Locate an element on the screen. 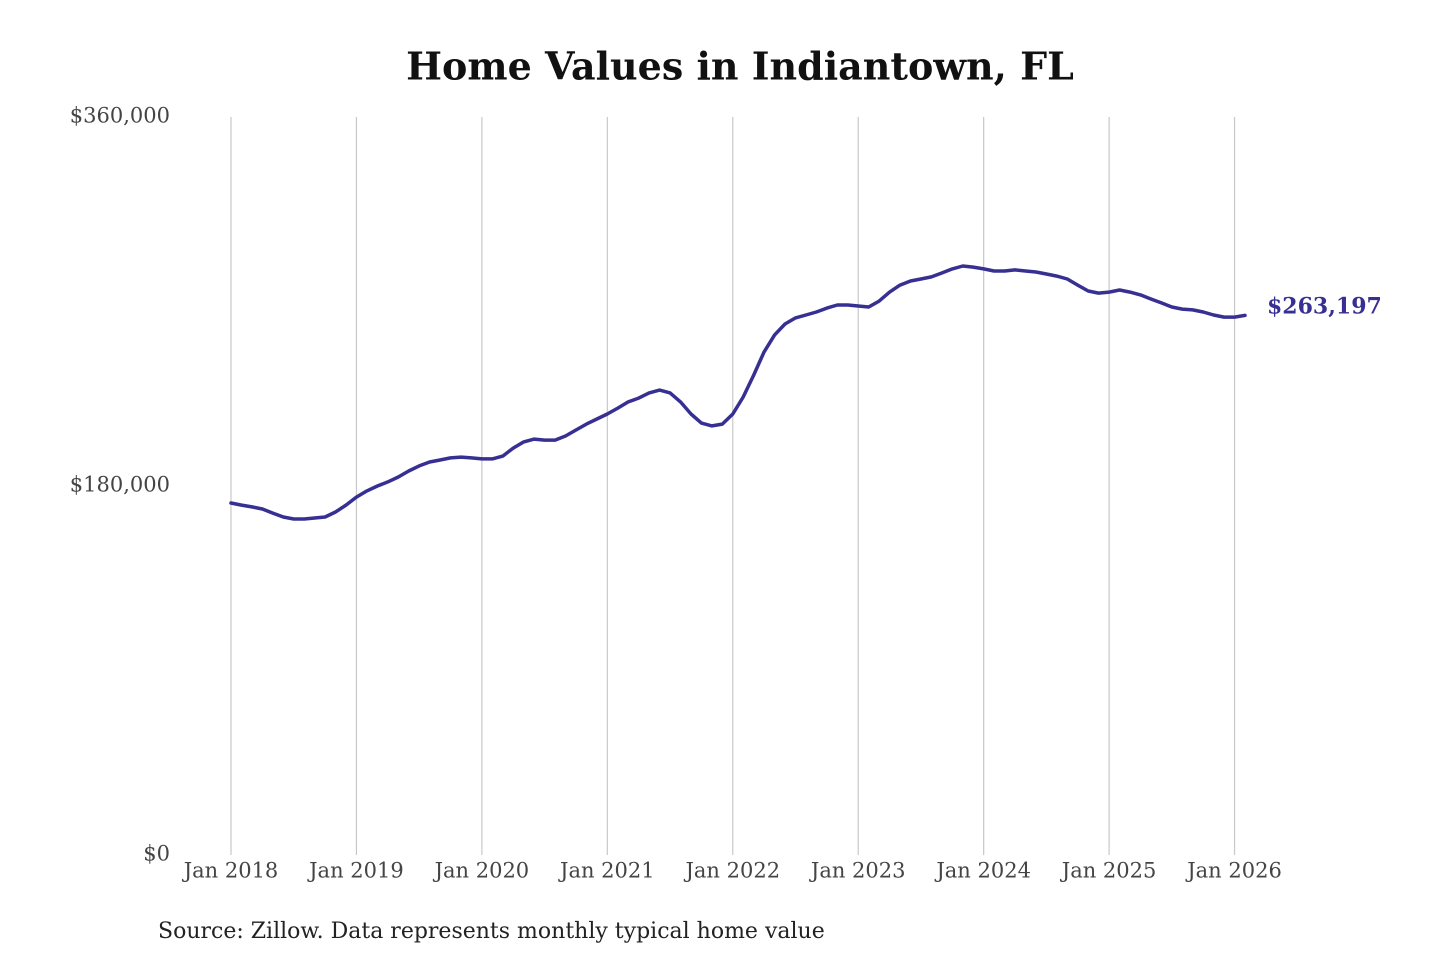  x-tick-label: Jan 2024 is located at coordinates (982, 871).